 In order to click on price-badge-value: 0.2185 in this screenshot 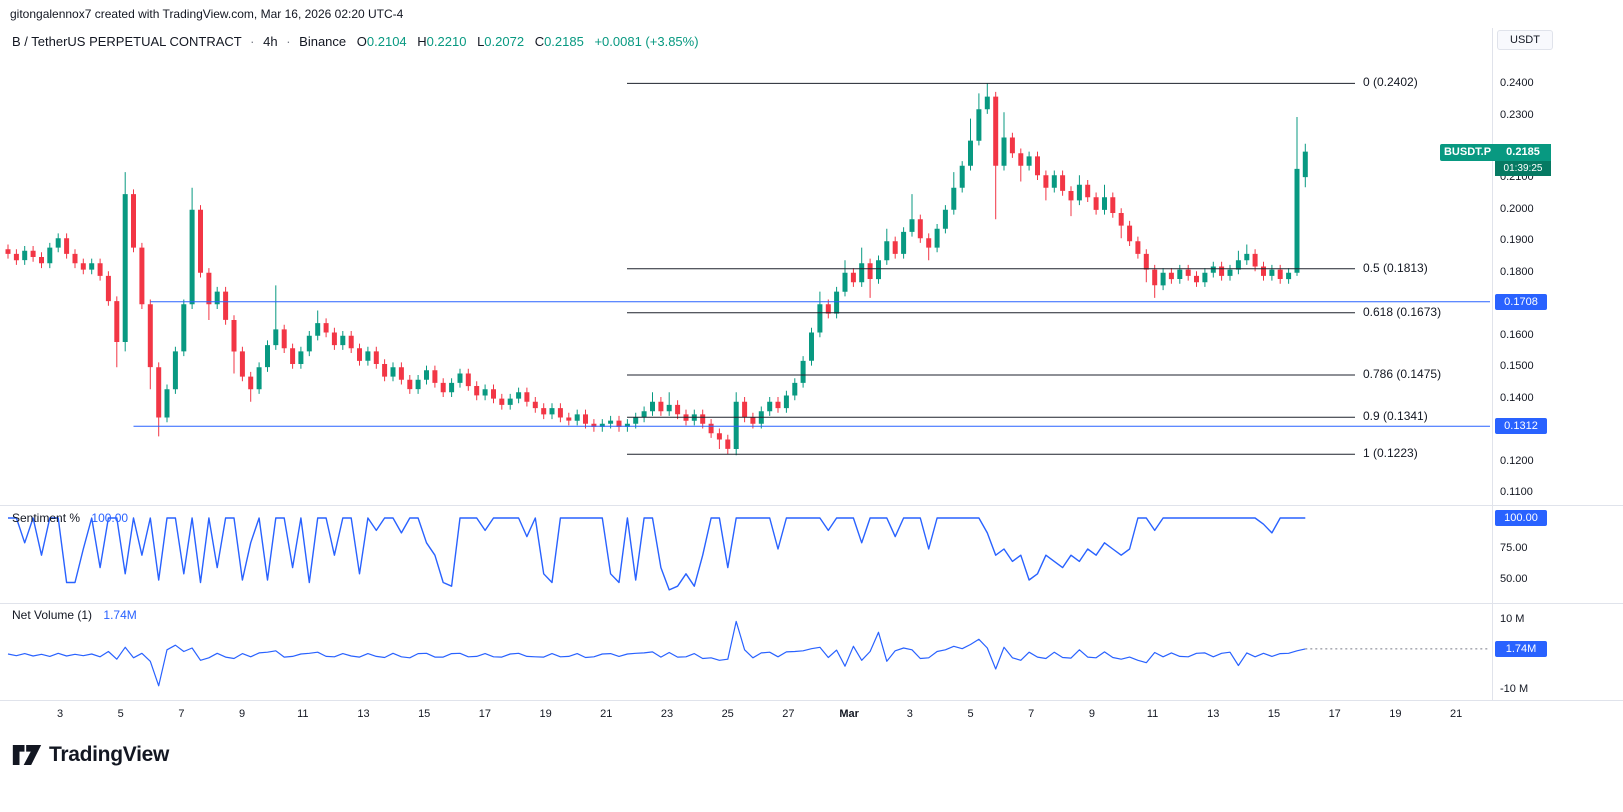, I will do `click(1523, 152)`.